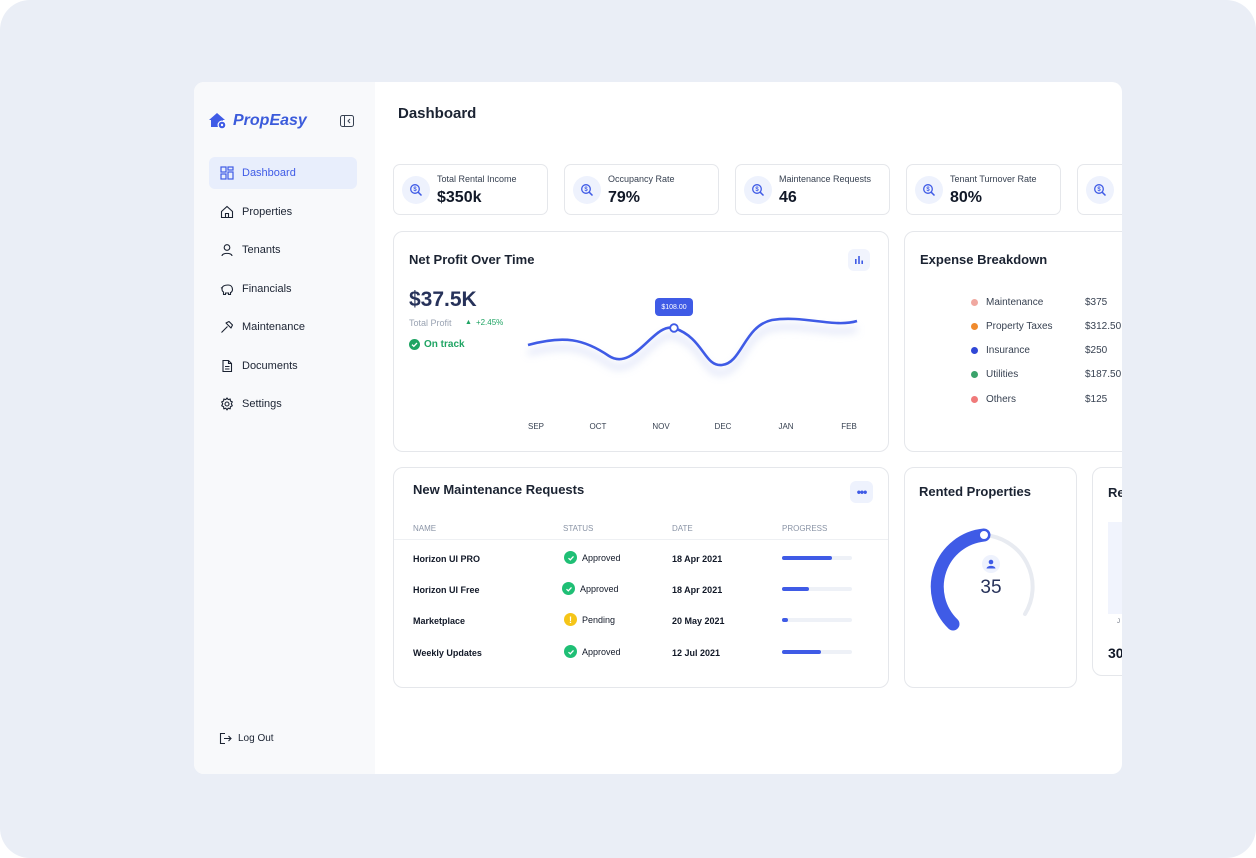  What do you see at coordinates (283, 404) in the screenshot?
I see `nav-item-settings: Settings` at bounding box center [283, 404].